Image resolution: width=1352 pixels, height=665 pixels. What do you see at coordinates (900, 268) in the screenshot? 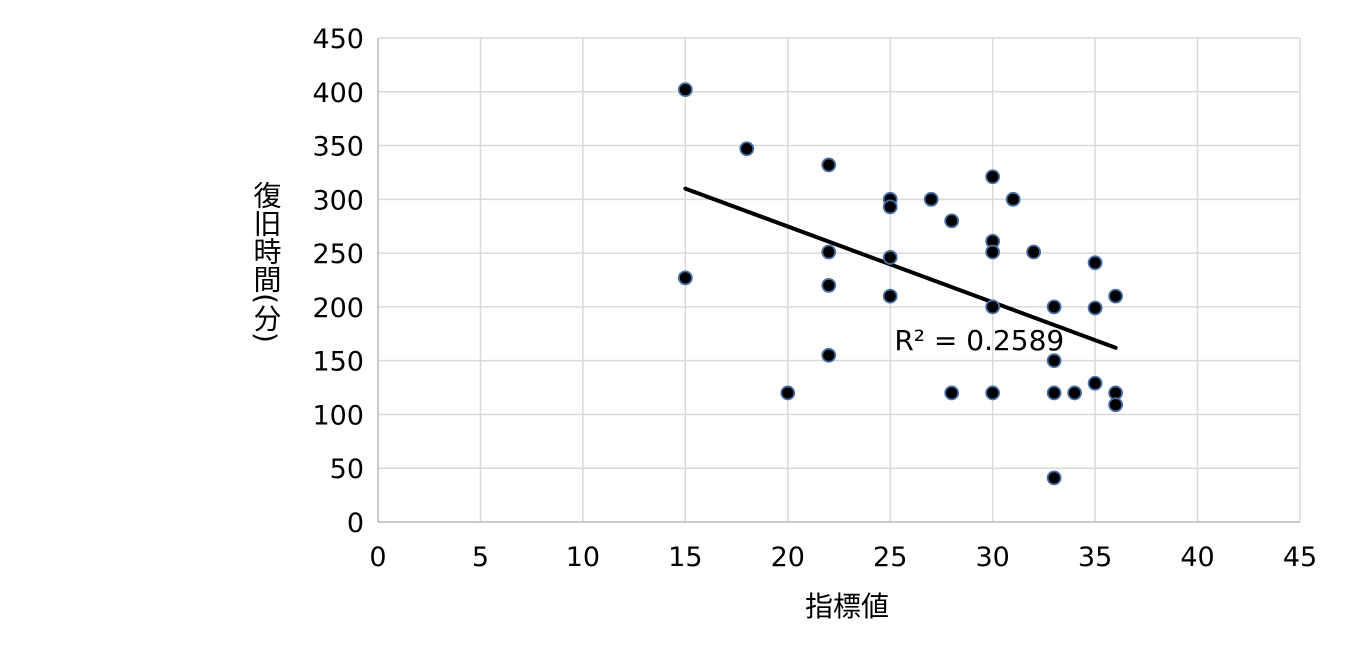
I see `trendline` at bounding box center [900, 268].